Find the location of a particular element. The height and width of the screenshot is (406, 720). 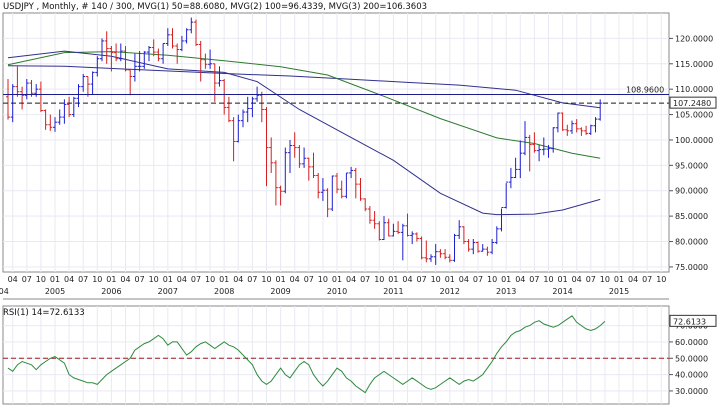

rsi-value-label: 72.6133 is located at coordinates (689, 321).